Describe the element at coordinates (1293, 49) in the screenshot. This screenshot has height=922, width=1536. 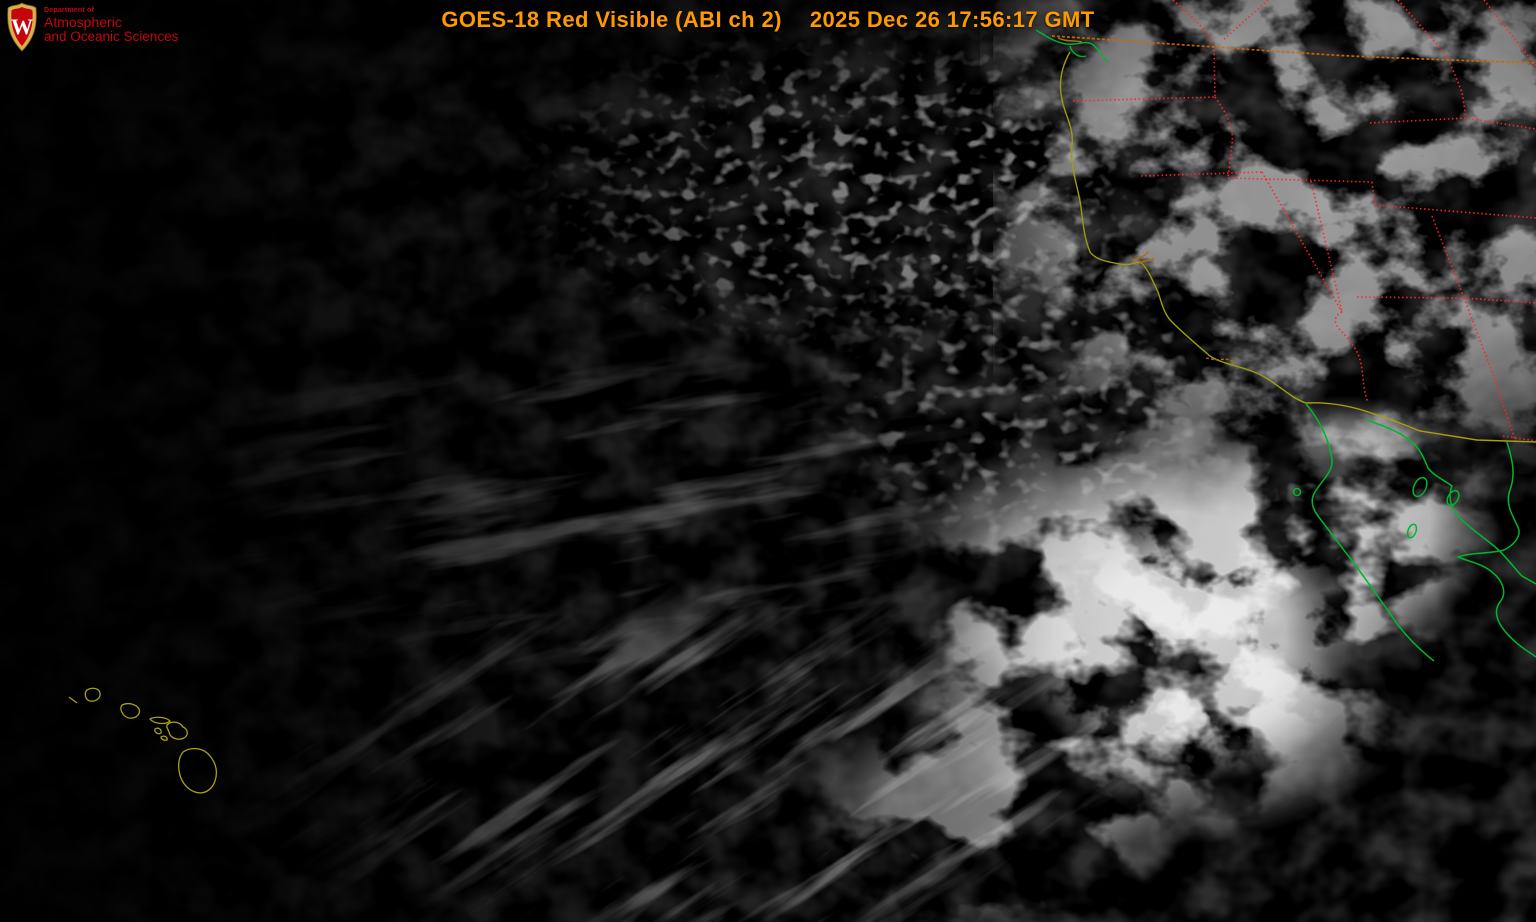
I see `canada-border-line` at that location.